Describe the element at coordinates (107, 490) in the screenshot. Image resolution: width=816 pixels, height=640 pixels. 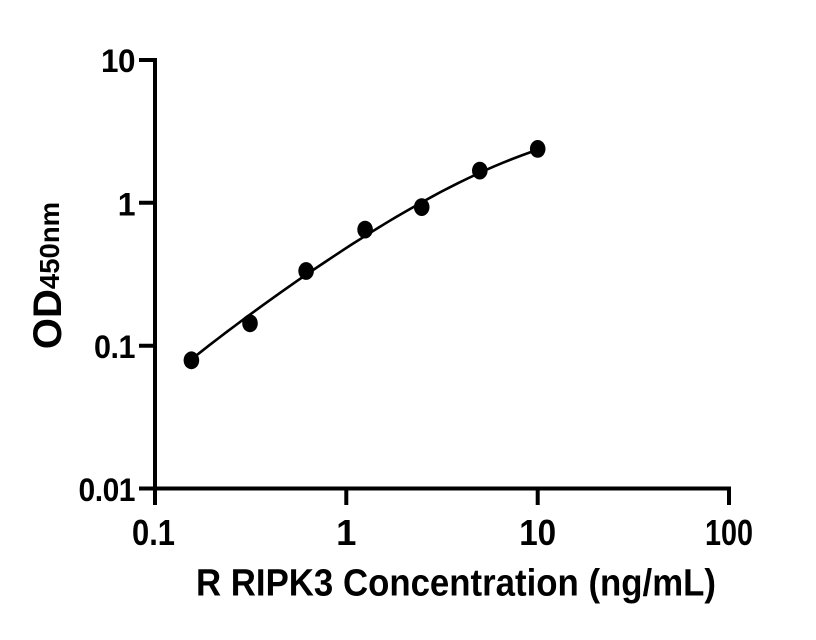
I see `svg-text: 0.01` at that location.